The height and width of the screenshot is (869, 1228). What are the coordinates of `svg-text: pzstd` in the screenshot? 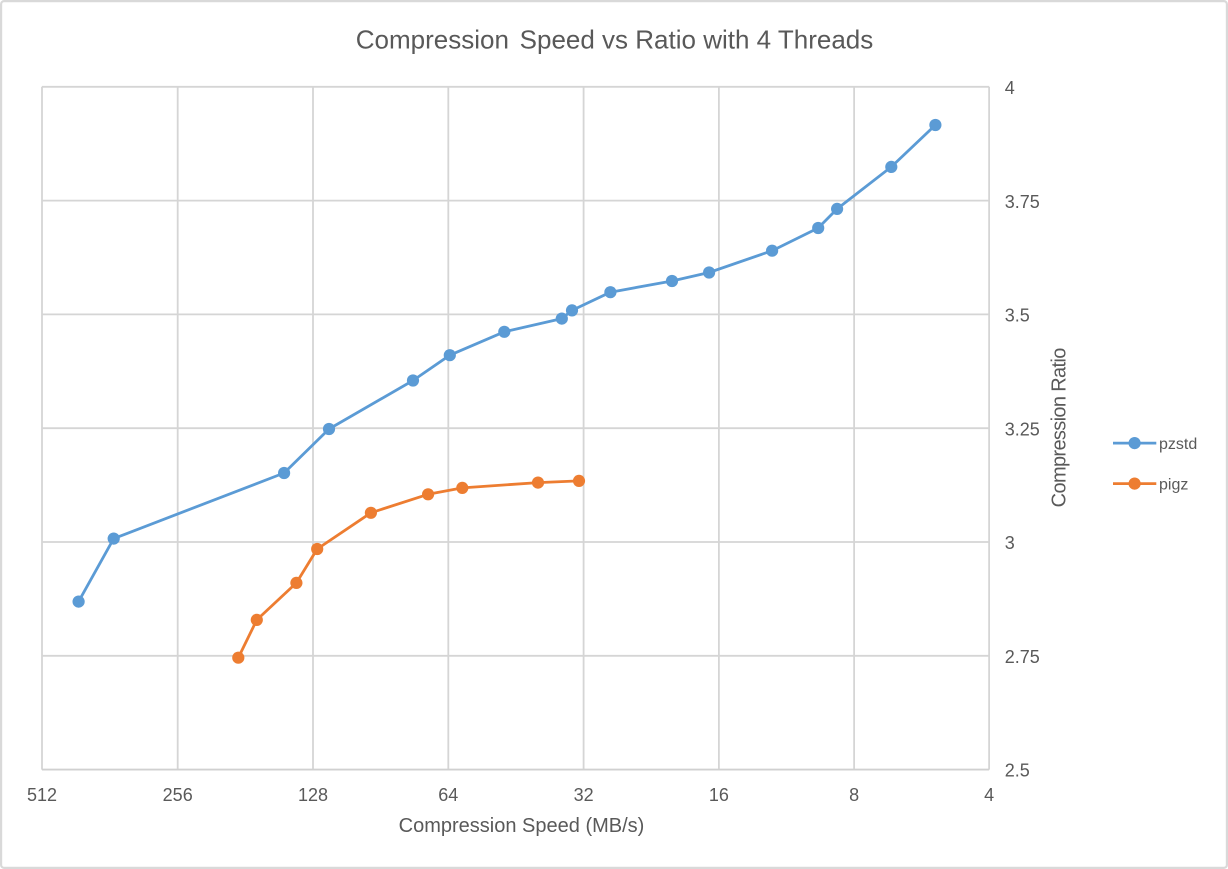 It's located at (1178, 444).